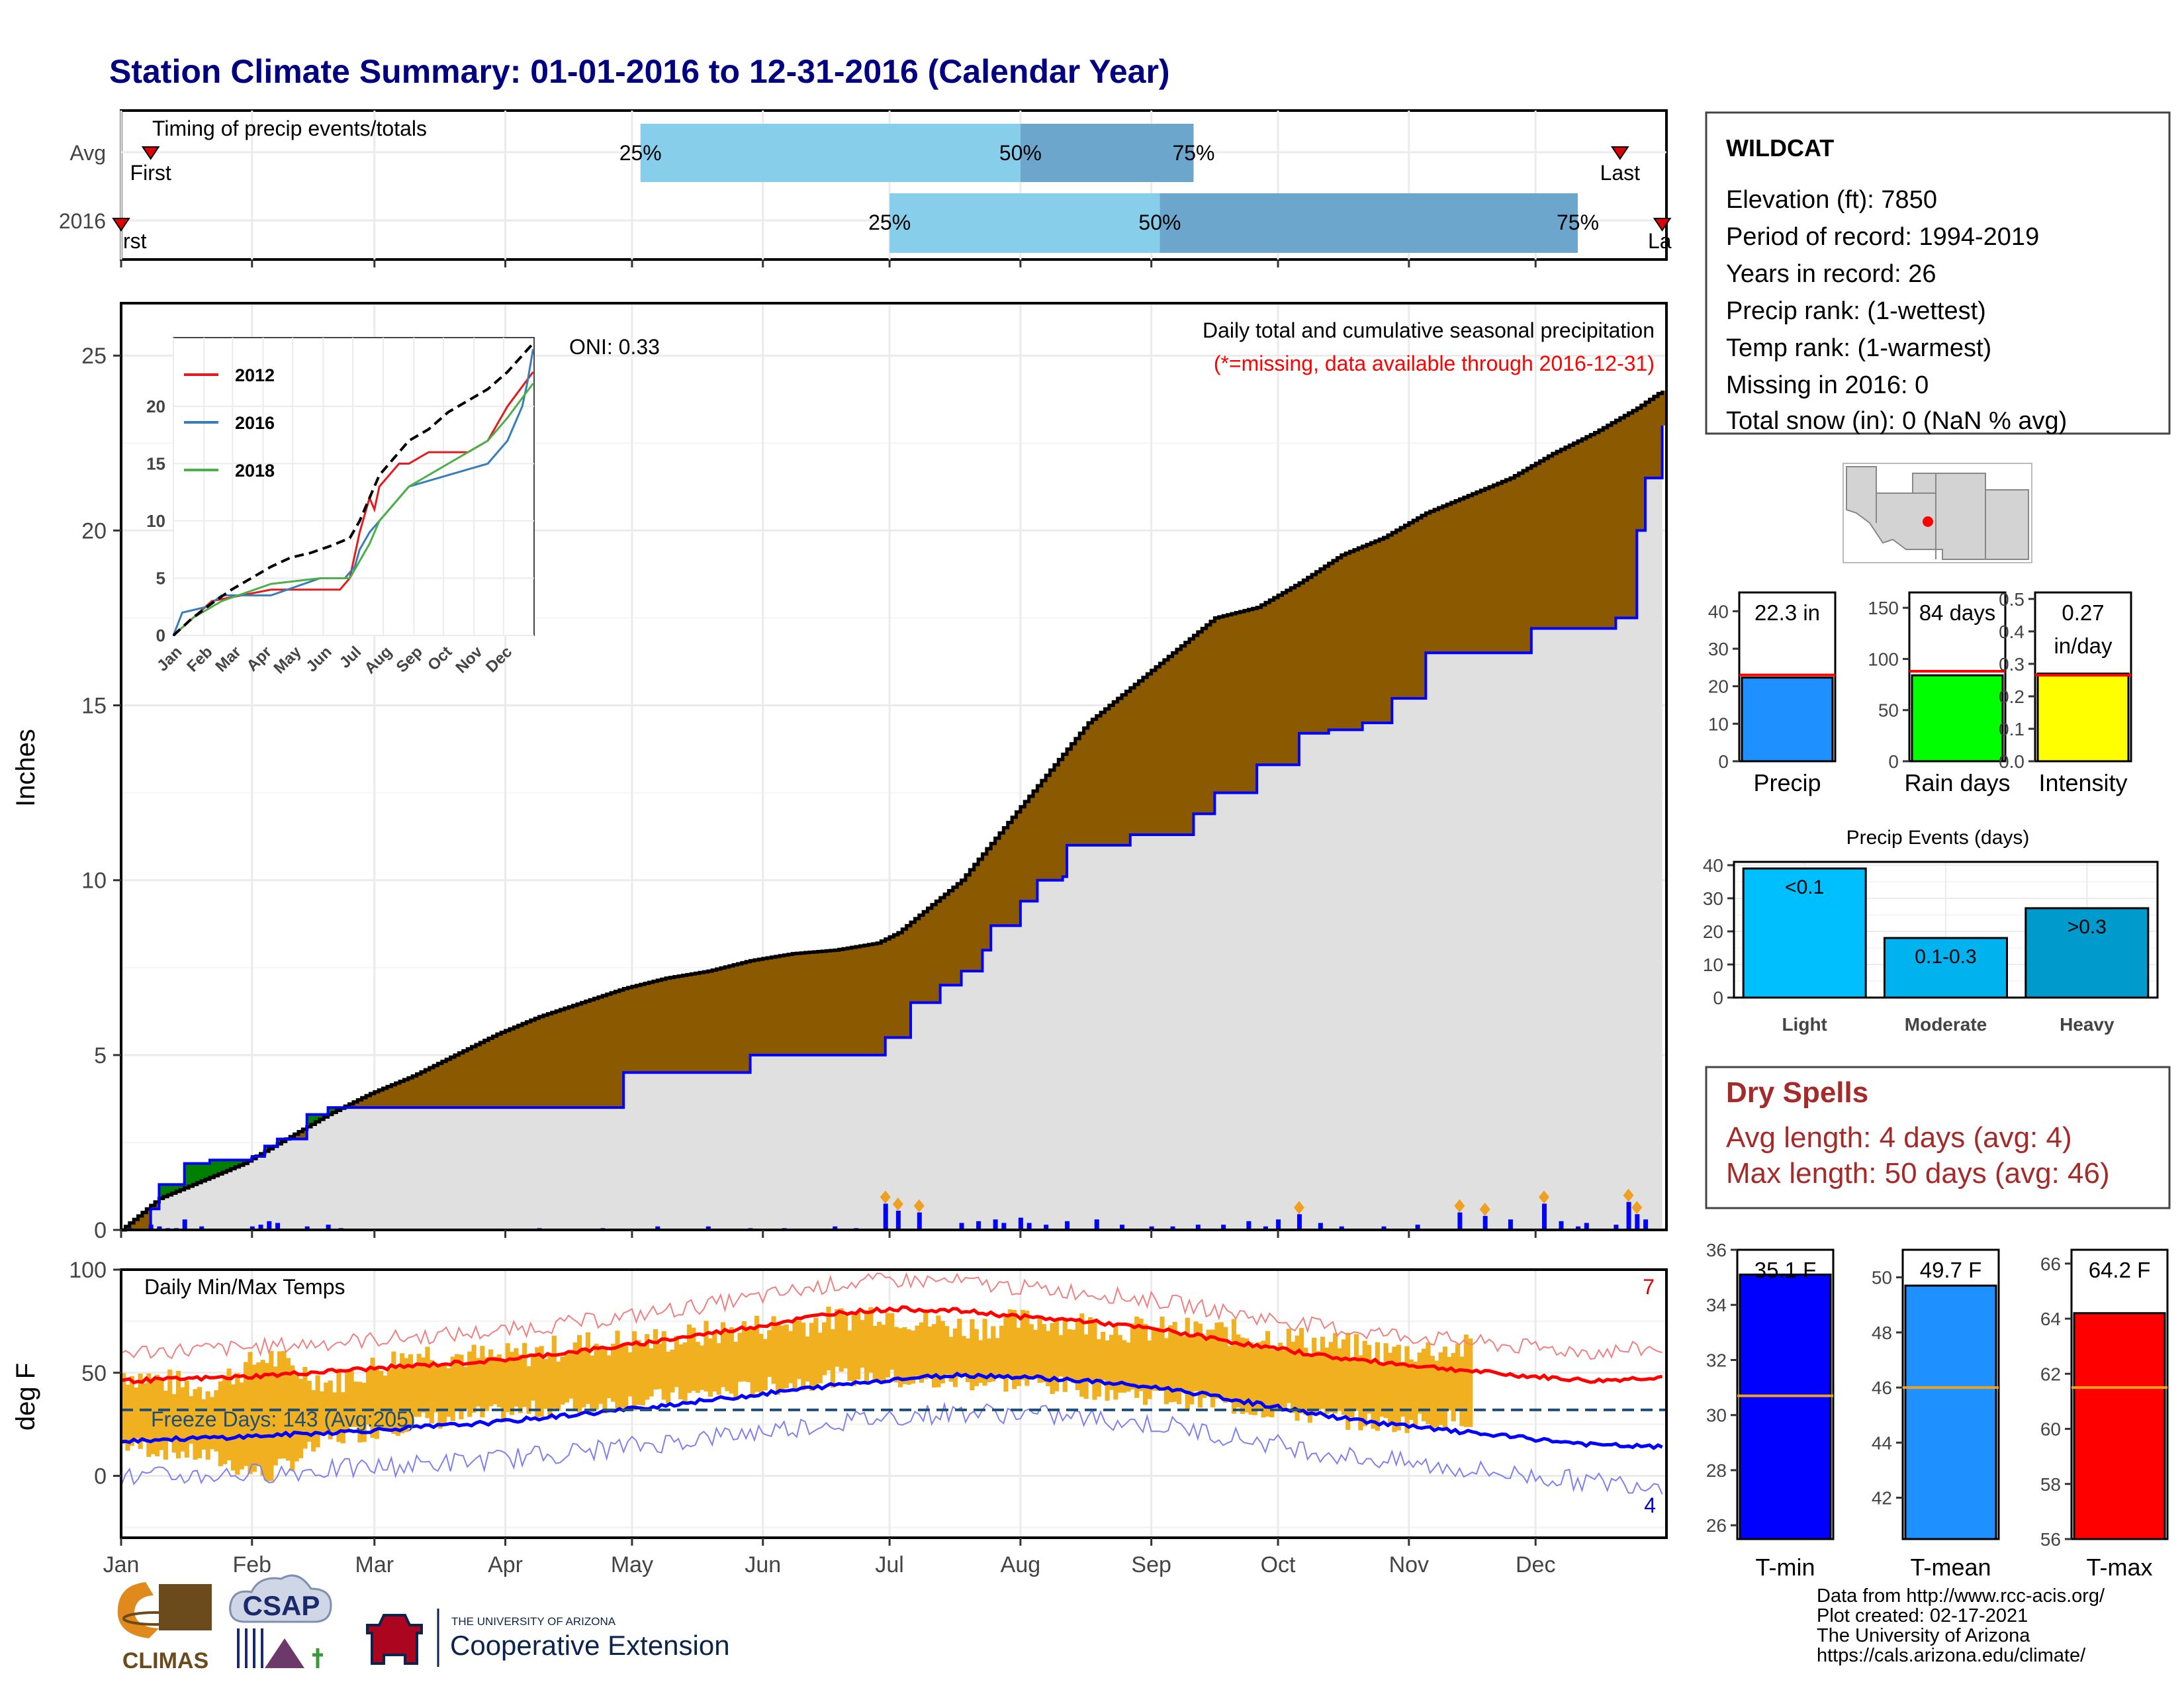 The height and width of the screenshot is (1688, 2184). Describe the element at coordinates (1649, 1287) in the screenshot. I see `record-high-count: 7` at that location.